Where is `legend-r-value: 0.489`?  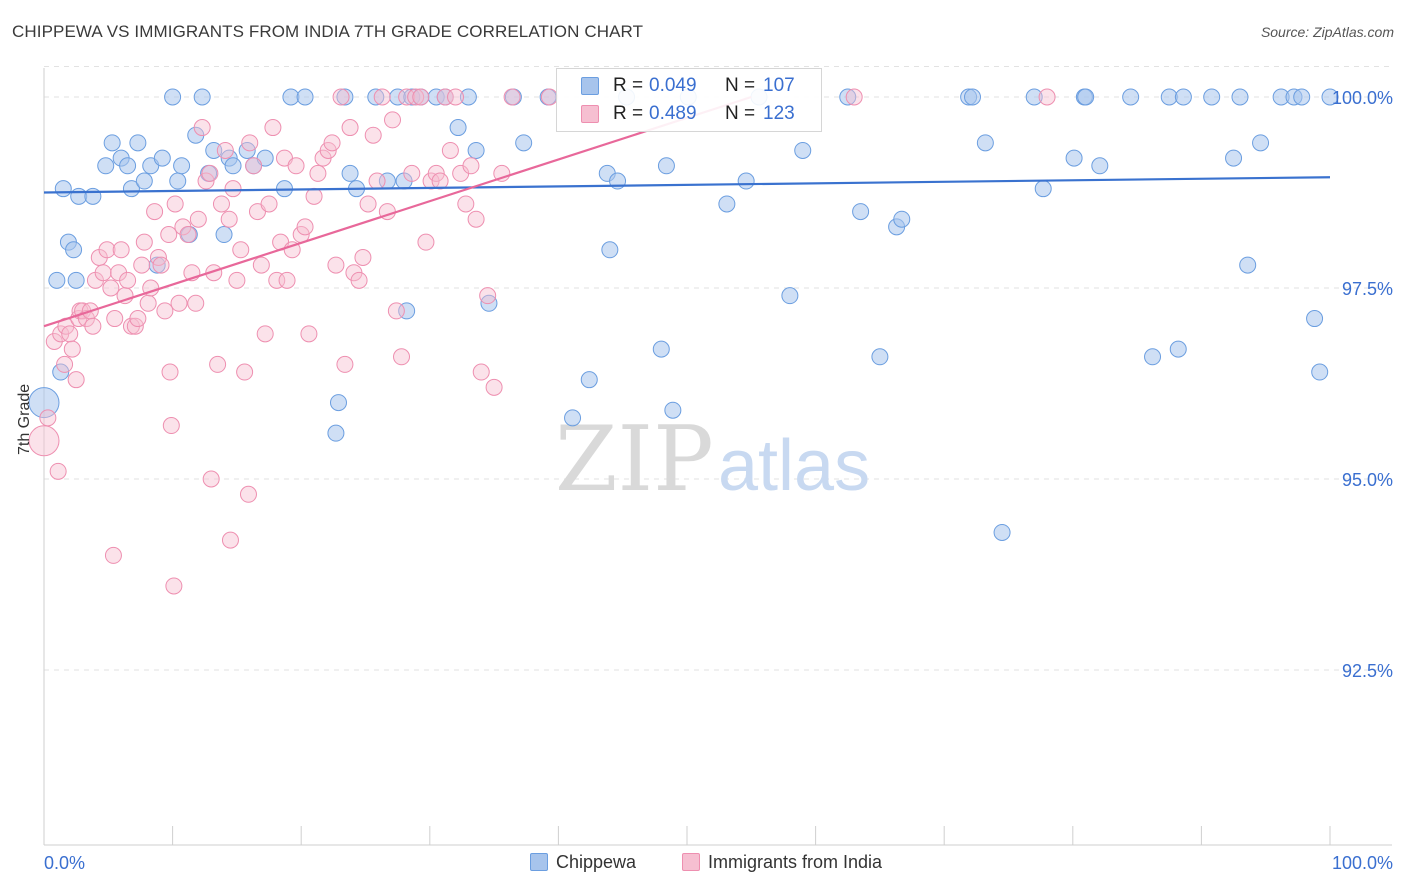
legend-r-value: 0.489 is located at coordinates (673, 113).